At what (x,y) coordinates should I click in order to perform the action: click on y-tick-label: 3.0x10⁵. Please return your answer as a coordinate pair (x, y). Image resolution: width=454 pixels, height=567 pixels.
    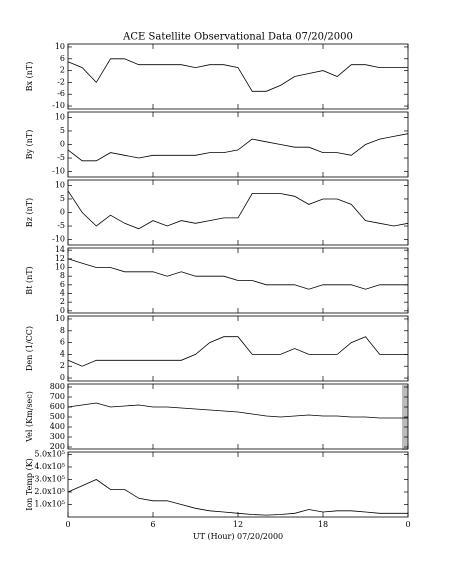
    Looking at the image, I should click on (49, 479).